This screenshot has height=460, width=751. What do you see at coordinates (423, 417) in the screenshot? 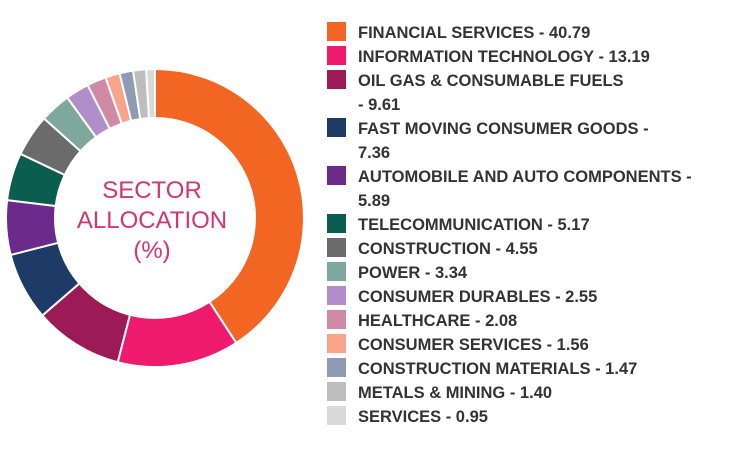
I see `legend-label: SERVICES - 0.95` at bounding box center [423, 417].